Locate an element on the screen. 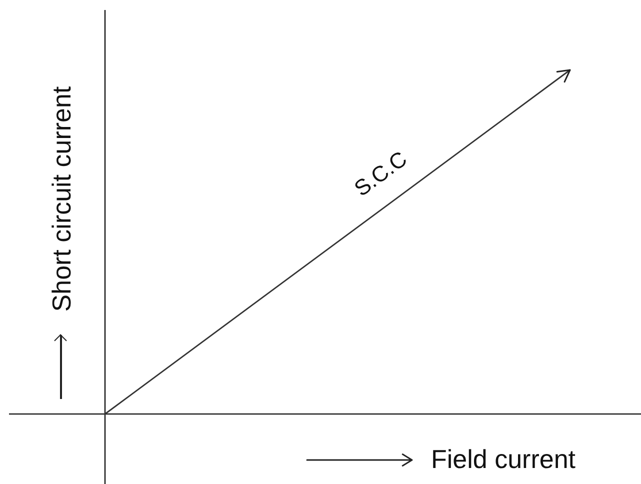 The width and height of the screenshot is (641, 484). y-axis-title: Short circuit current is located at coordinates (61, 199).